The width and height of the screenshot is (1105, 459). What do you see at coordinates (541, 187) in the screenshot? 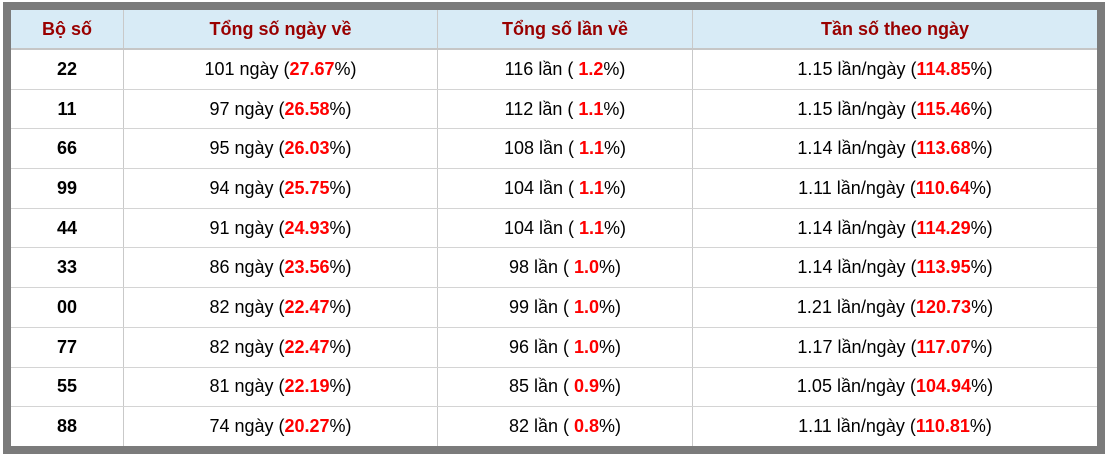
I see `times-value: 104 lần (` at bounding box center [541, 187].